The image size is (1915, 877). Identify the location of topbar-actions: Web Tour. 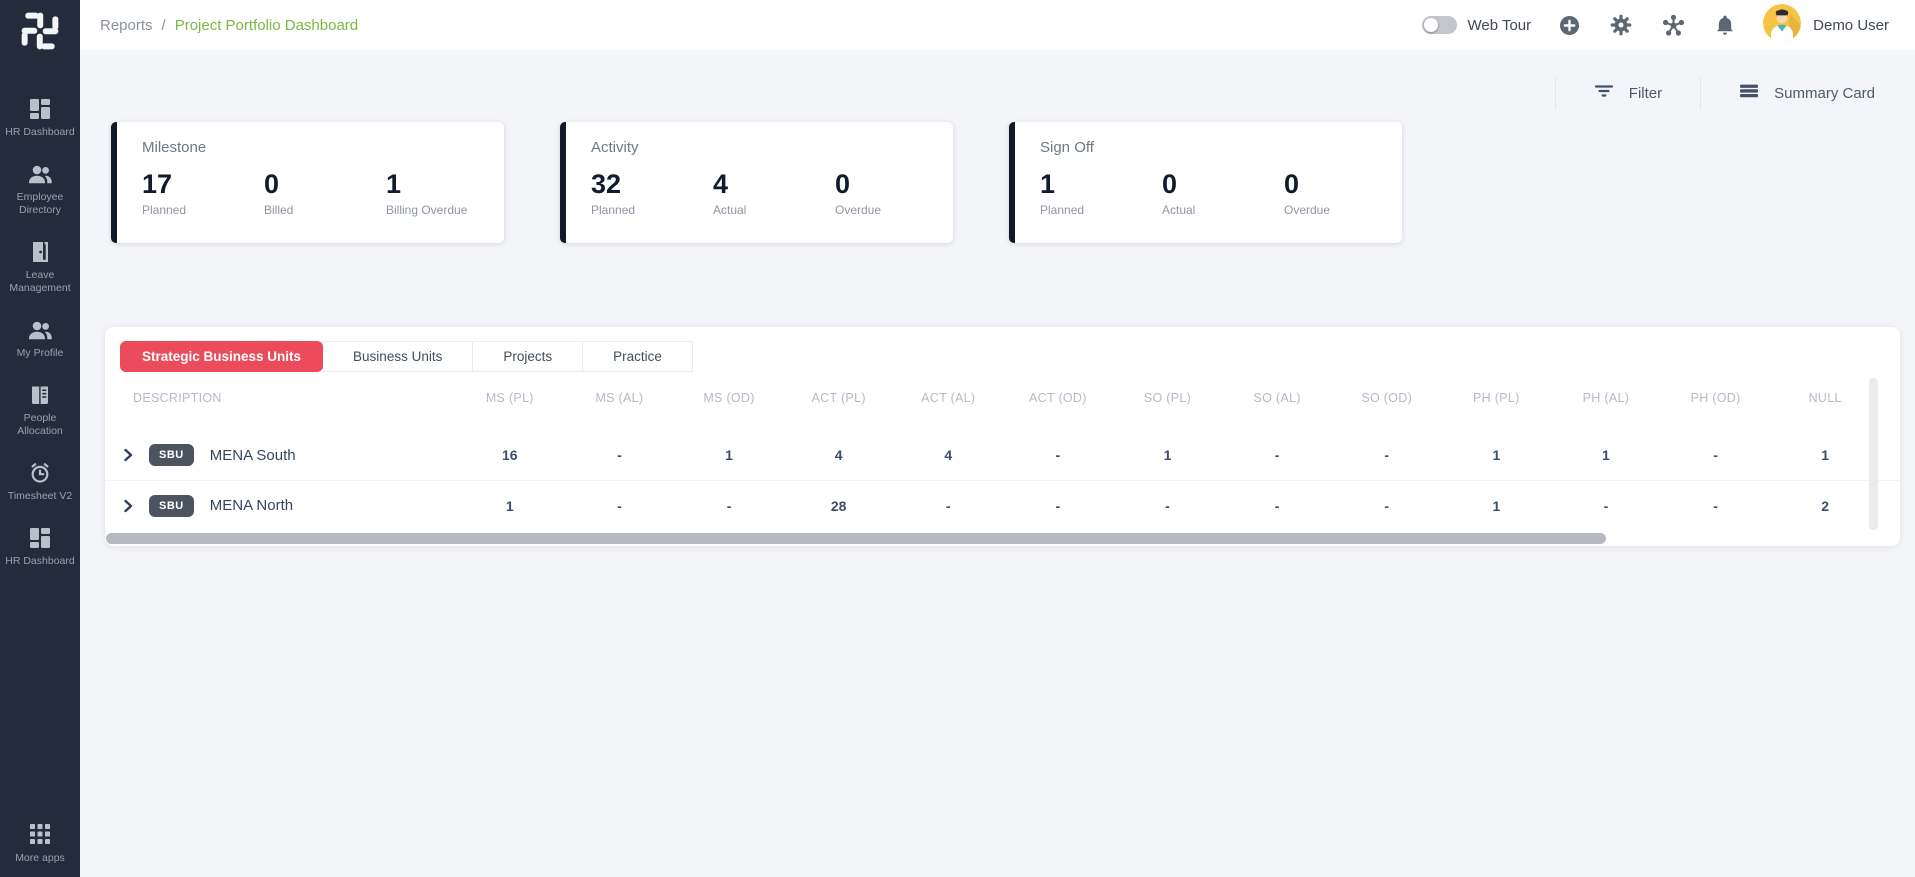
(1655, 25).